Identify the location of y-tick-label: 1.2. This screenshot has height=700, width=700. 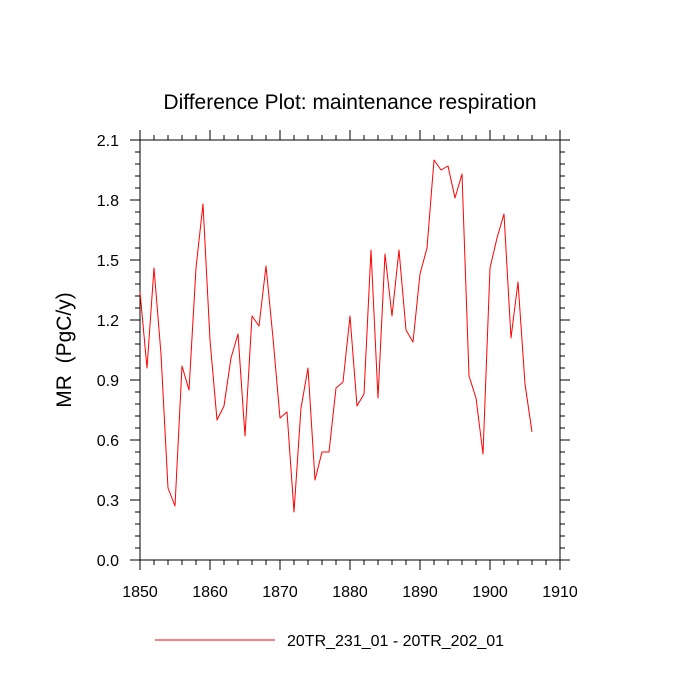
(108, 321).